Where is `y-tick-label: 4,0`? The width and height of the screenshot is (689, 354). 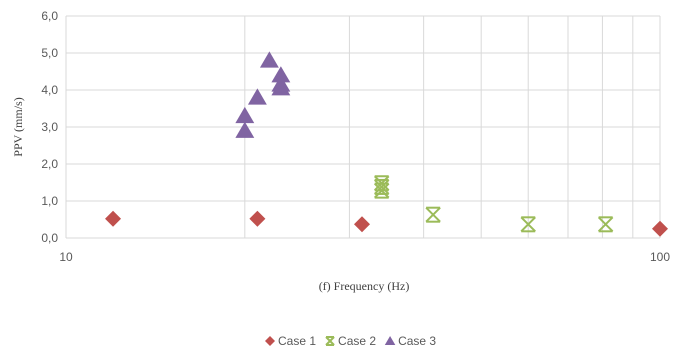
y-tick-label: 4,0 is located at coordinates (49, 90).